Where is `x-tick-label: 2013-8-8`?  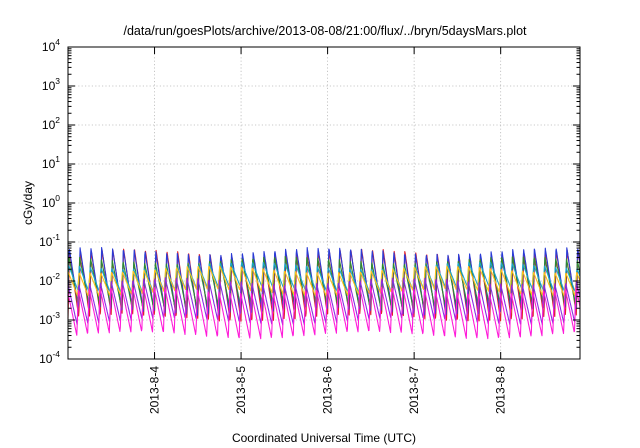
x-tick-label: 2013-8-8 is located at coordinates (501, 390).